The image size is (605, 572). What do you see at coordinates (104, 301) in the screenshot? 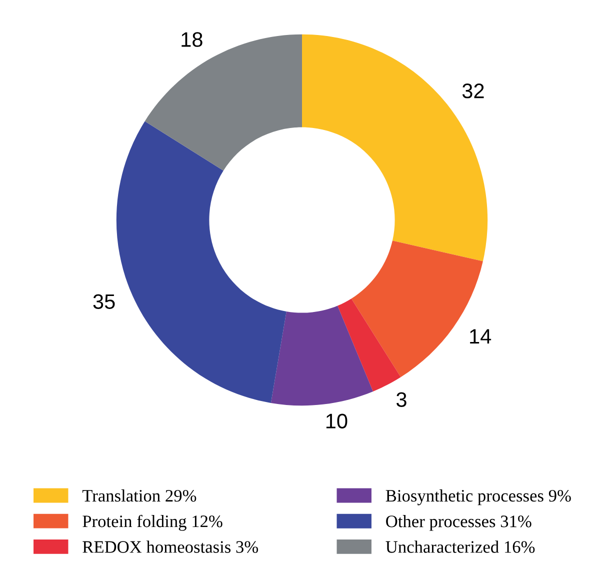
I see `data-label: 35` at bounding box center [104, 301].